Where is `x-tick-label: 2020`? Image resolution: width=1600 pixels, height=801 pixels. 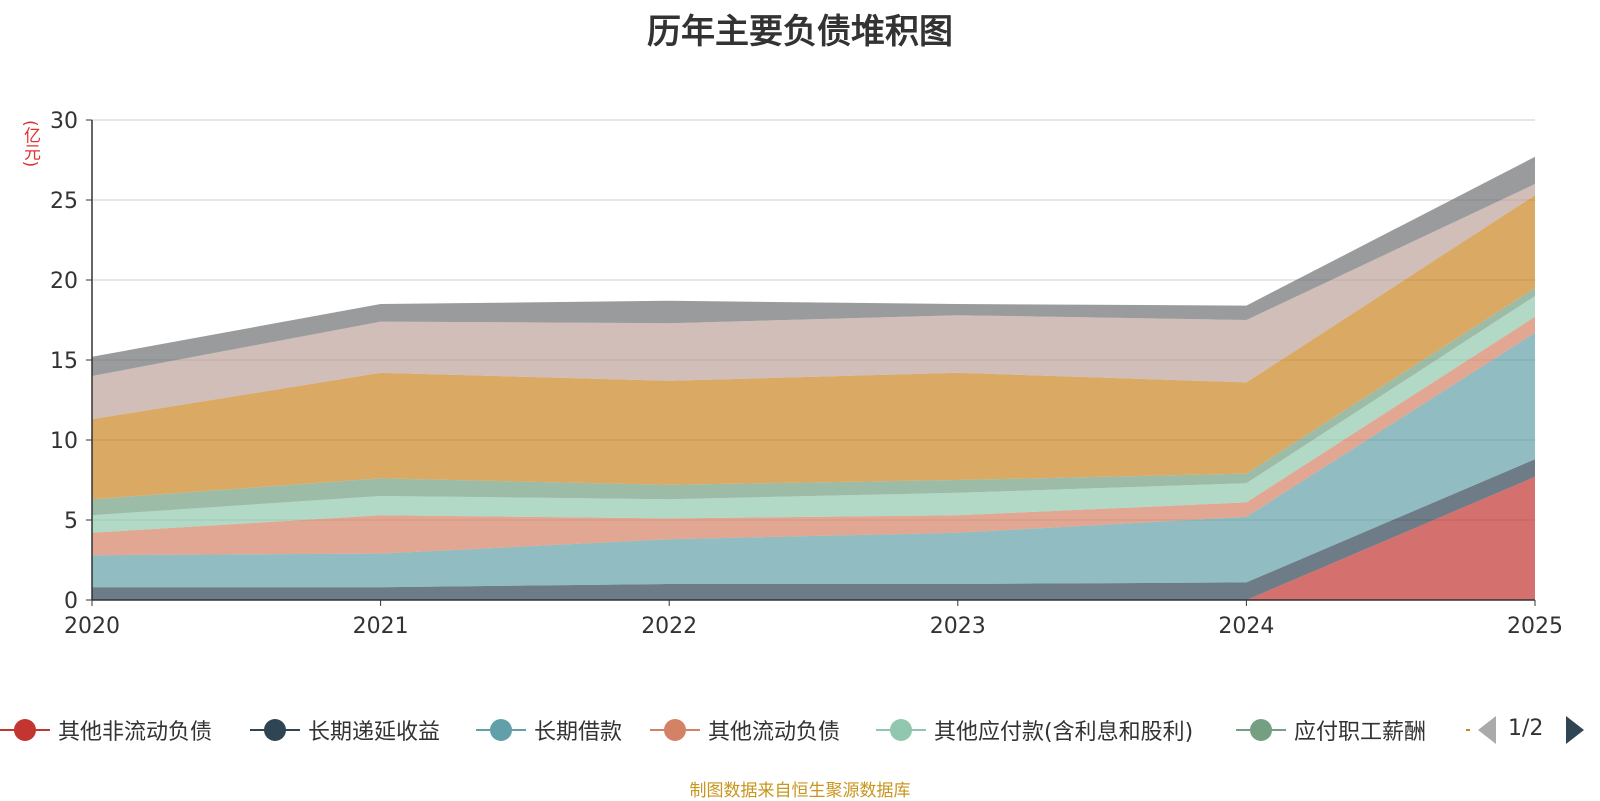 x-tick-label: 2020 is located at coordinates (92, 626).